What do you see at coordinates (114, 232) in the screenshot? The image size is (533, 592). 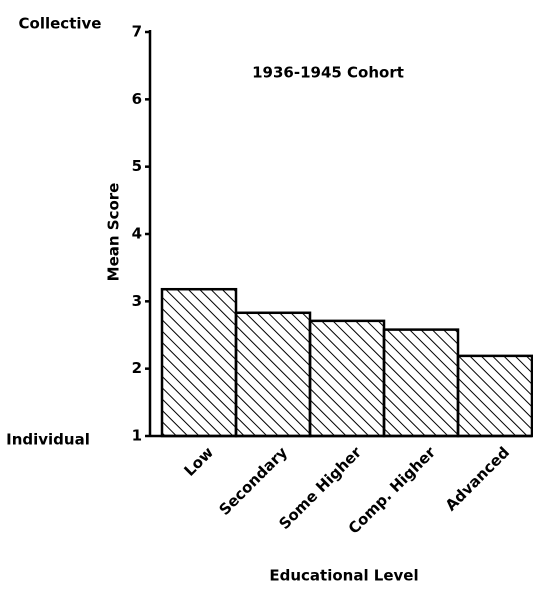 I see `y-axis-label: Mean Score` at bounding box center [114, 232].